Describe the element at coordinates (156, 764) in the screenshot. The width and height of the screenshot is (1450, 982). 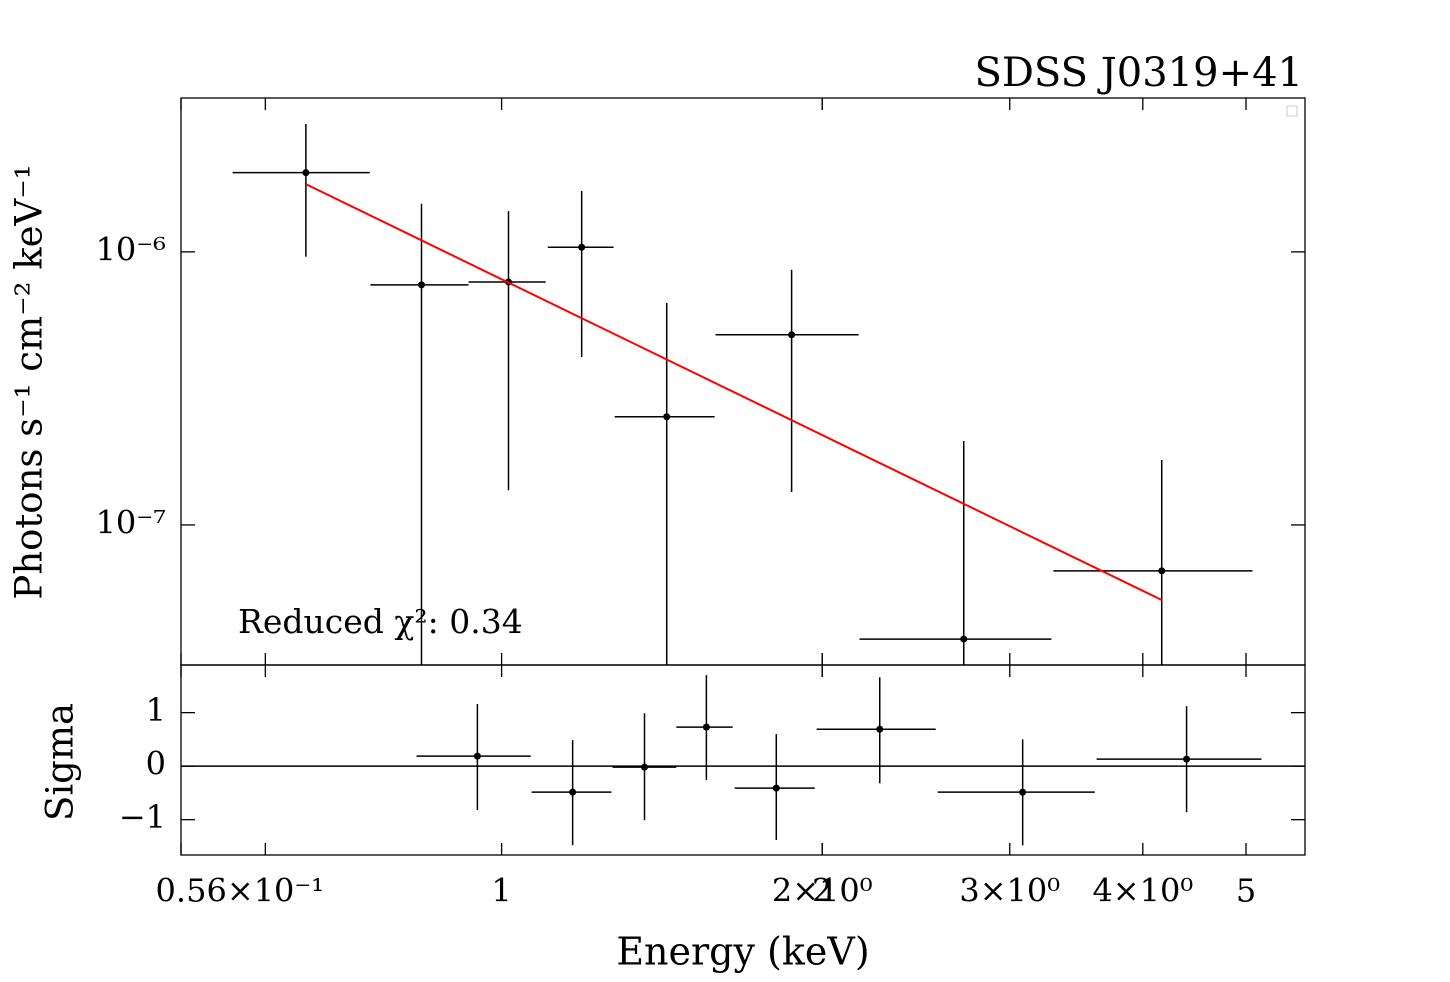
I see `y-tick-label: 0` at that location.